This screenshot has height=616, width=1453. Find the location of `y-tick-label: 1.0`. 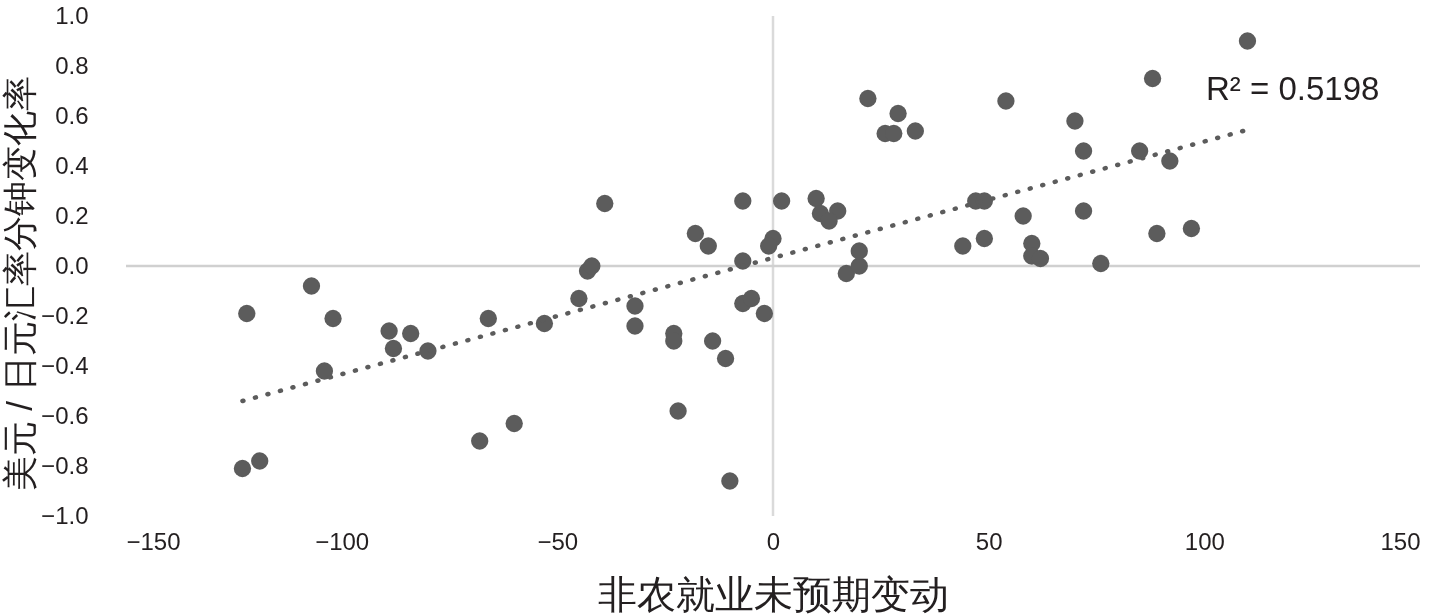

y-tick-label: 1.0 is located at coordinates (72, 15).